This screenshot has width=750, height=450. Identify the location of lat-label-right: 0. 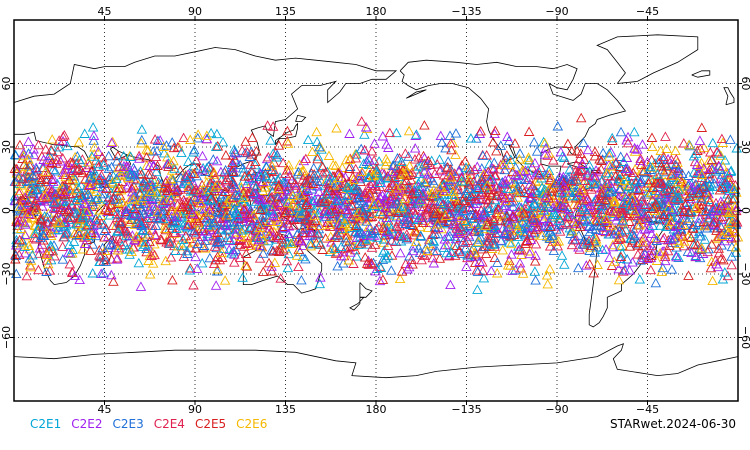
(744, 210).